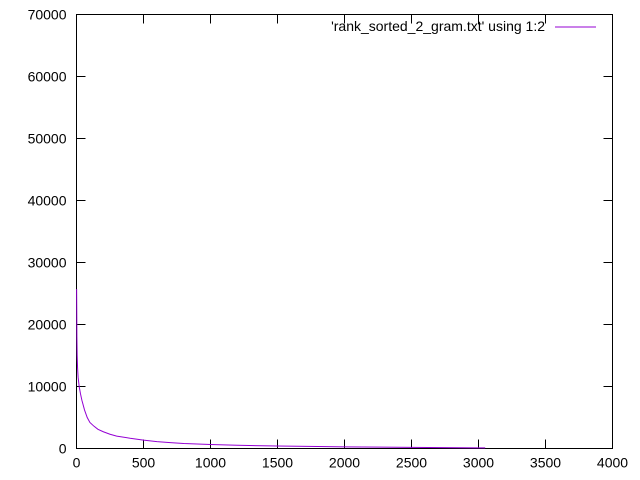  Describe the element at coordinates (77, 463) in the screenshot. I see `x-tick-label: 0` at that location.